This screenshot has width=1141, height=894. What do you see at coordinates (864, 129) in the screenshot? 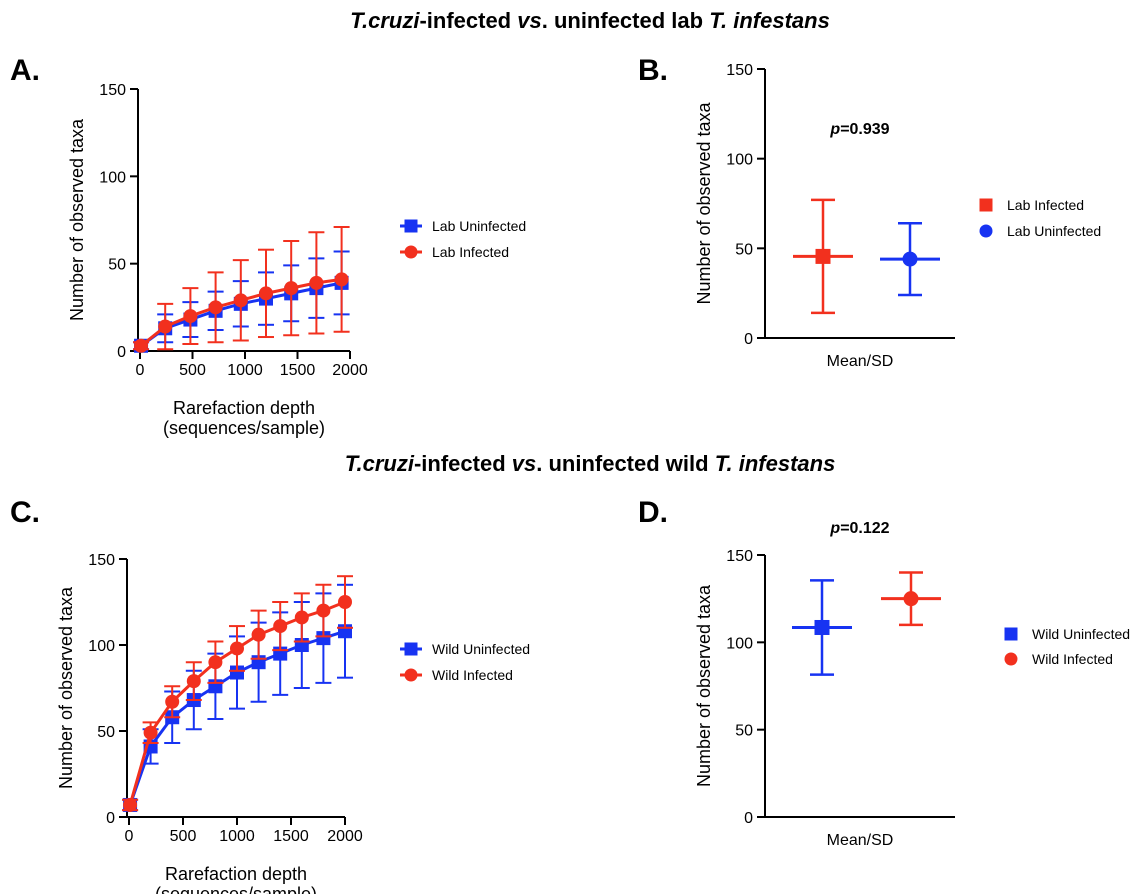
I see `p-value-number: =0.939` at bounding box center [864, 129].